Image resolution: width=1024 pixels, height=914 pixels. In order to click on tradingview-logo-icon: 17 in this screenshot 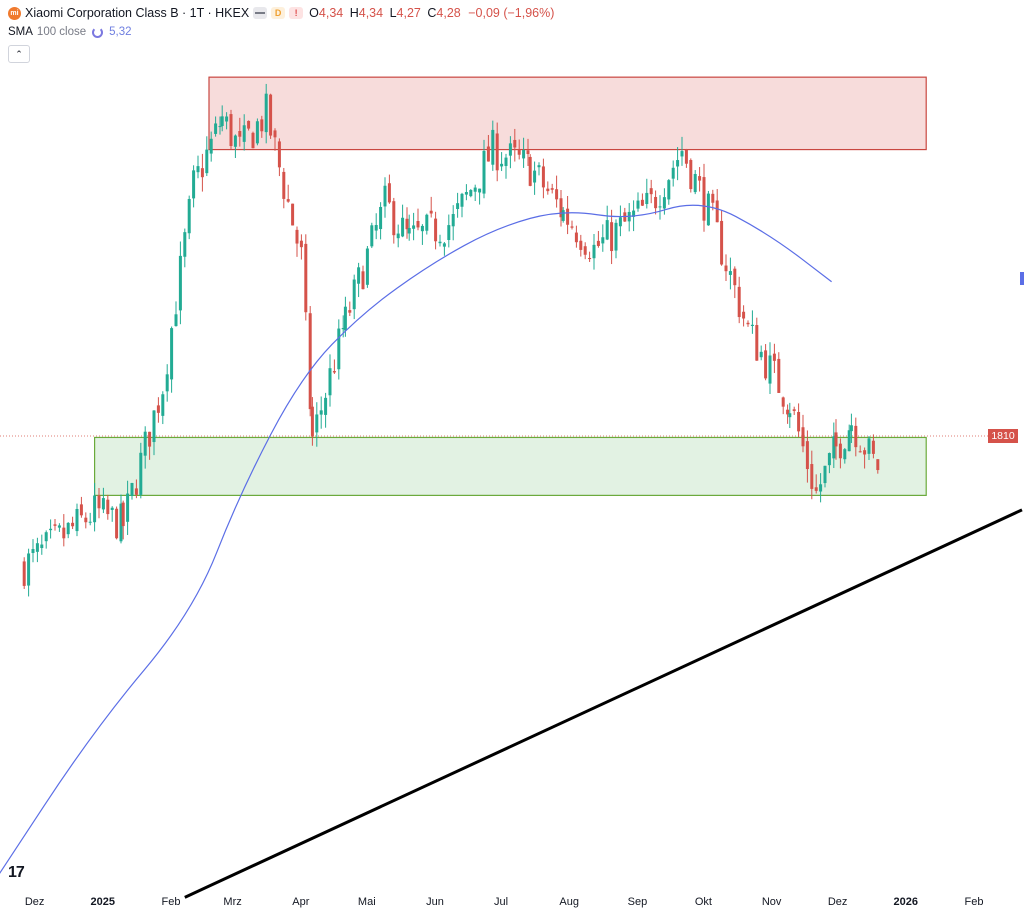, I will do `click(16, 872)`.